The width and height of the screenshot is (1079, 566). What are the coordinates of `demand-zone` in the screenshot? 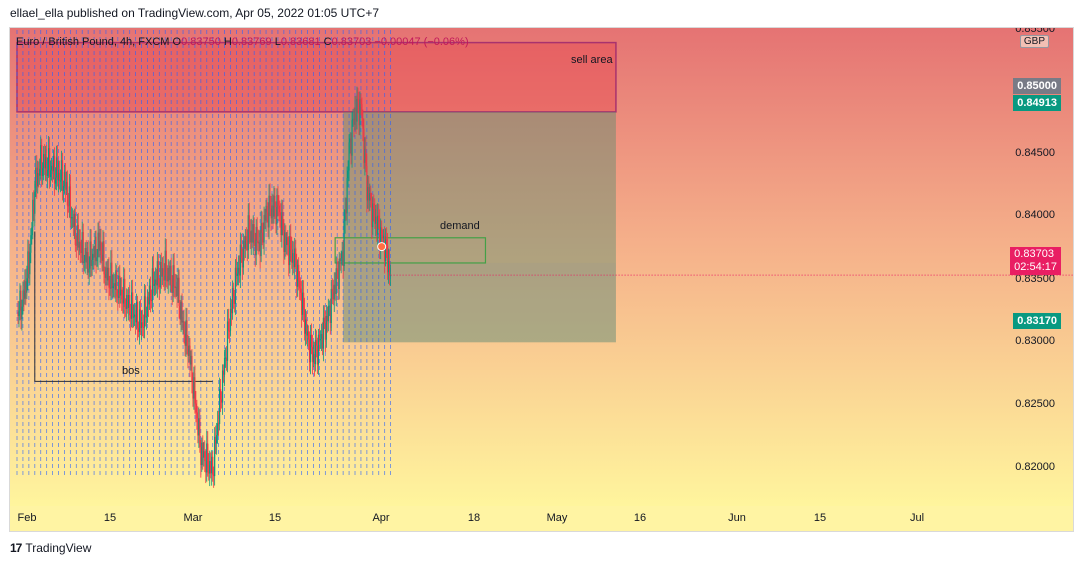 It's located at (410, 250).